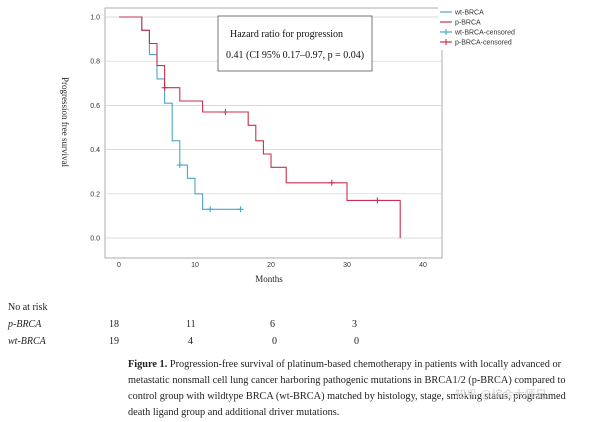 Image resolution: width=600 pixels, height=422 pixels. What do you see at coordinates (272, 324) in the screenshot?
I see `risk-count: 6` at bounding box center [272, 324].